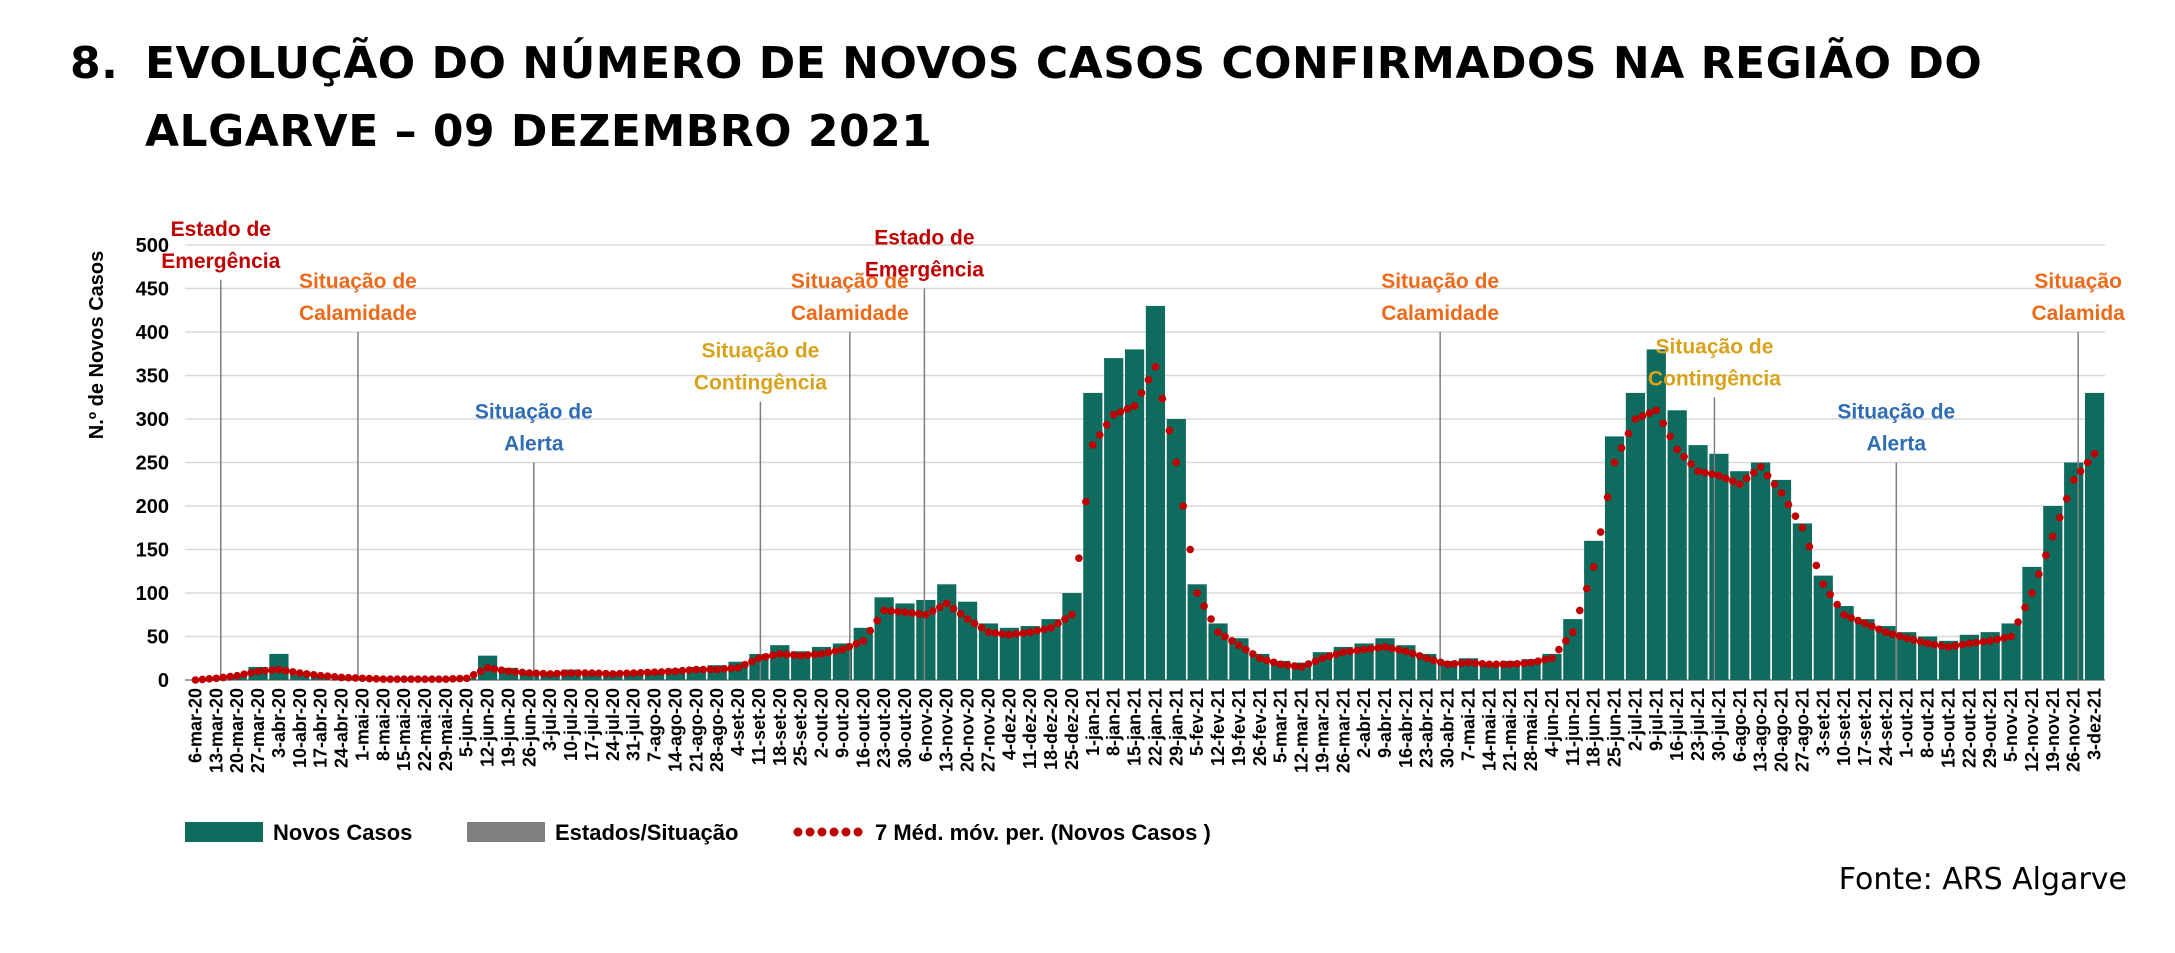  What do you see at coordinates (1448, 728) in the screenshot?
I see `x-tick-label: 30-abr-21` at bounding box center [1448, 728].